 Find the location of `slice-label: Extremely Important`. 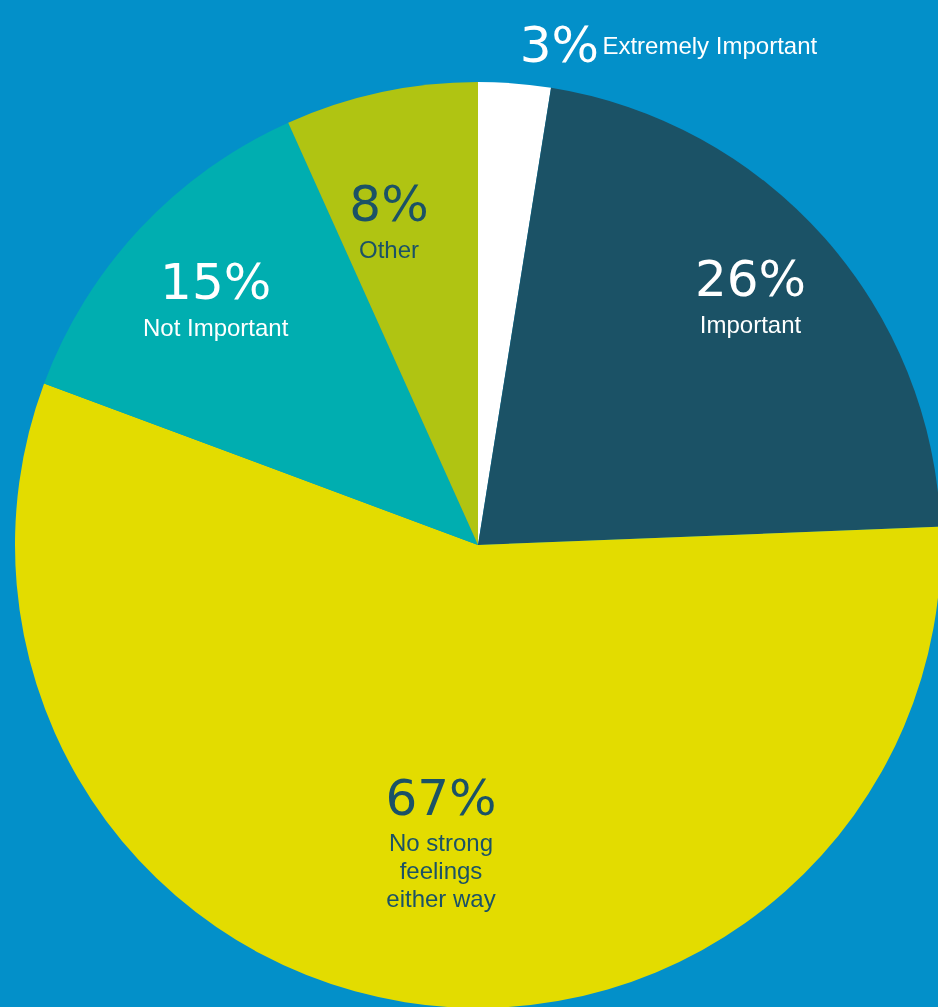

slice-label: Extremely Important is located at coordinates (710, 45).